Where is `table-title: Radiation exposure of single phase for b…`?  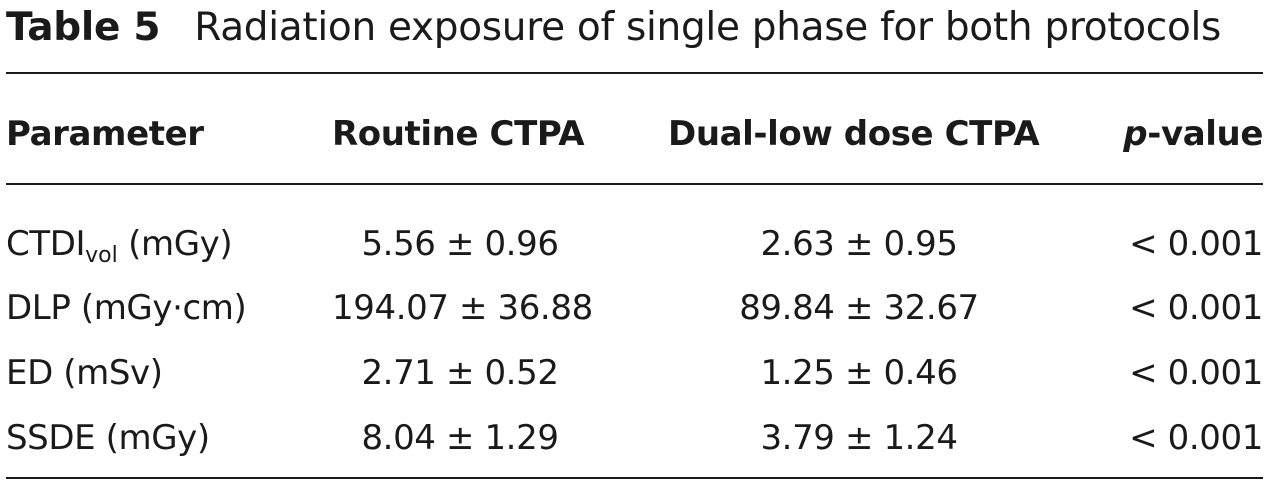 table-title: Radiation exposure of single phase for b… is located at coordinates (708, 27).